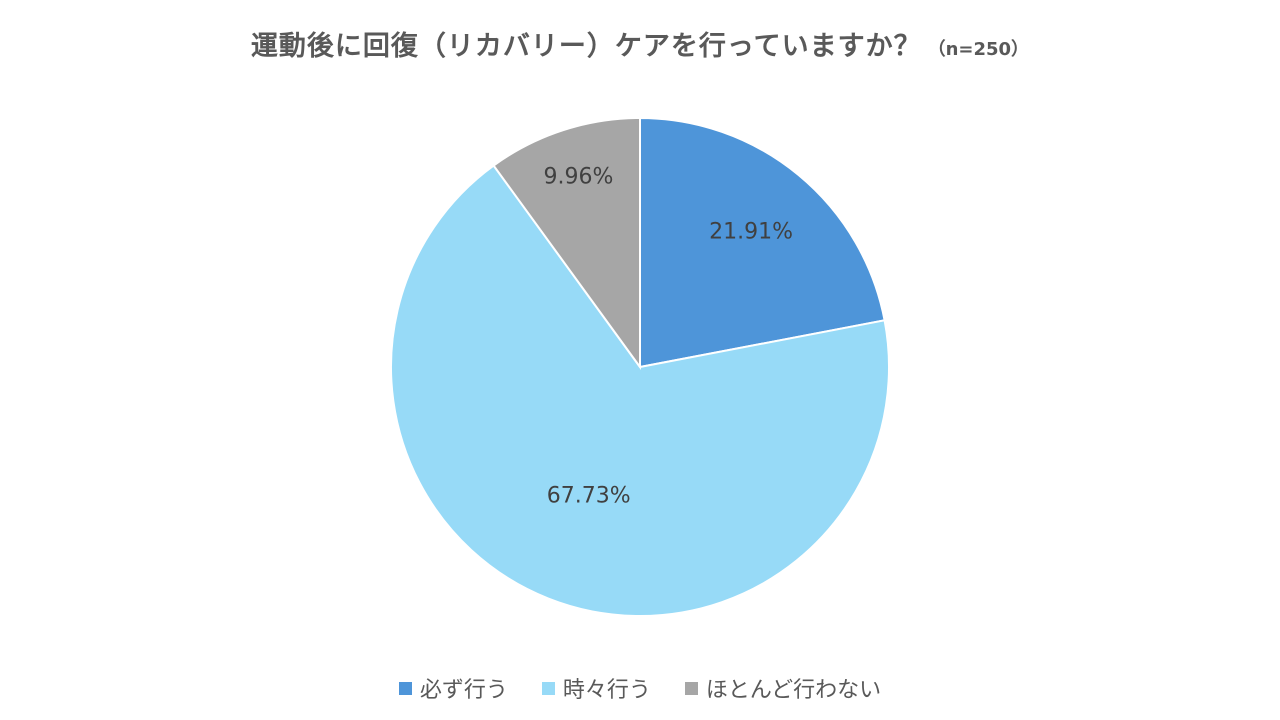  What do you see at coordinates (606, 690) in the screenshot?
I see `legend-label-sometimes: 時々行う` at bounding box center [606, 690].